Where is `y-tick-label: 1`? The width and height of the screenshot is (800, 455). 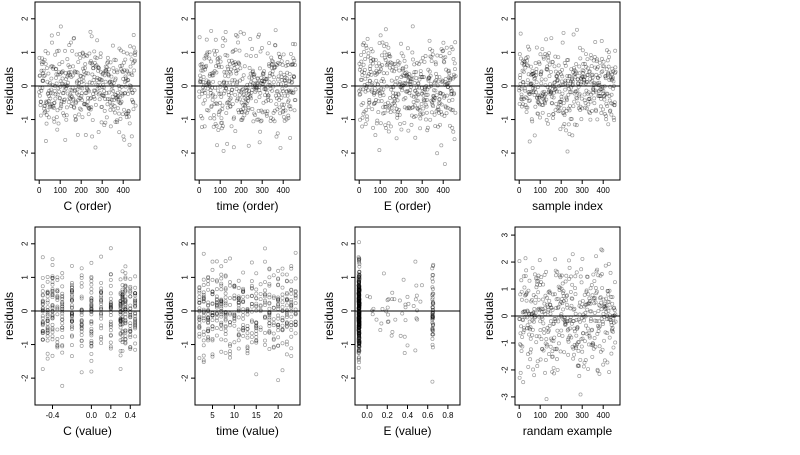 y-tick-label: 1 is located at coordinates (345, 277).